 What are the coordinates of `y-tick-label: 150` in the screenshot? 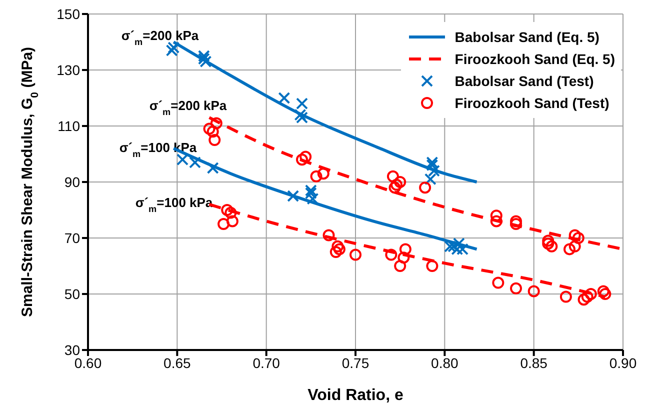 It's located at (68, 14).